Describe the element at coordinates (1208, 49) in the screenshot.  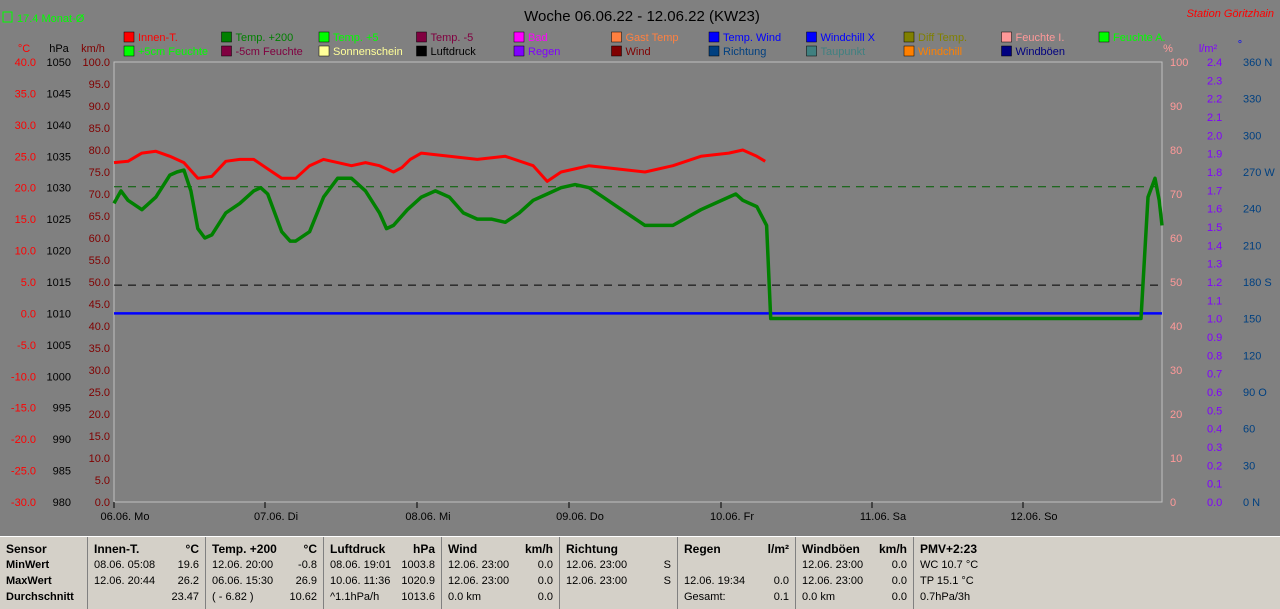
I see `unit-rain: l/m²` at that location.